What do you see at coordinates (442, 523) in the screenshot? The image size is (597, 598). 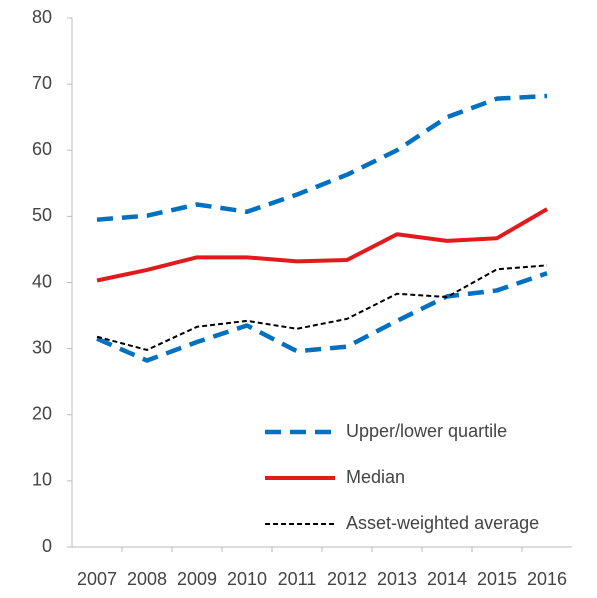 I see `legend-label: Asset-weighted average` at bounding box center [442, 523].